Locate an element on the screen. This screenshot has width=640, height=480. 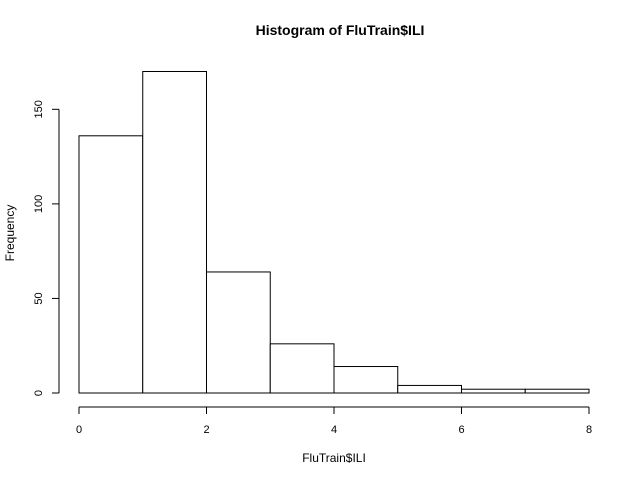
y-axis-label: Frequency is located at coordinates (10, 233).